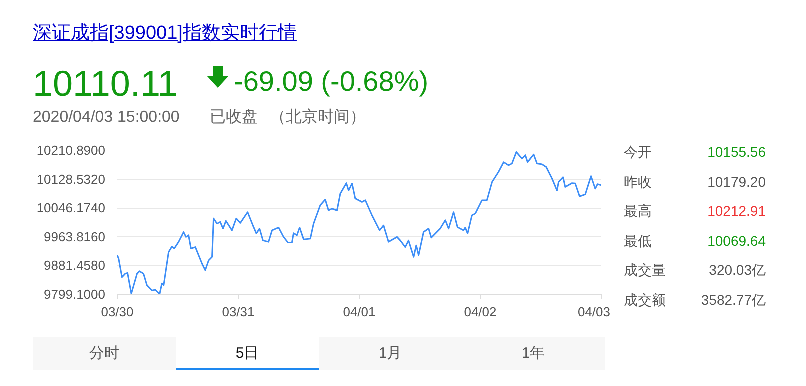  I want to click on y-tick-label: 10210.8900, so click(71, 150).